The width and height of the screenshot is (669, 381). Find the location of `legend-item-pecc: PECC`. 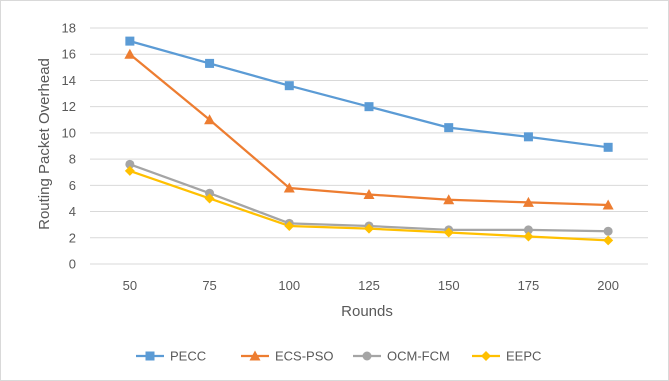

legend-item-pecc: PECC is located at coordinates (171, 356).